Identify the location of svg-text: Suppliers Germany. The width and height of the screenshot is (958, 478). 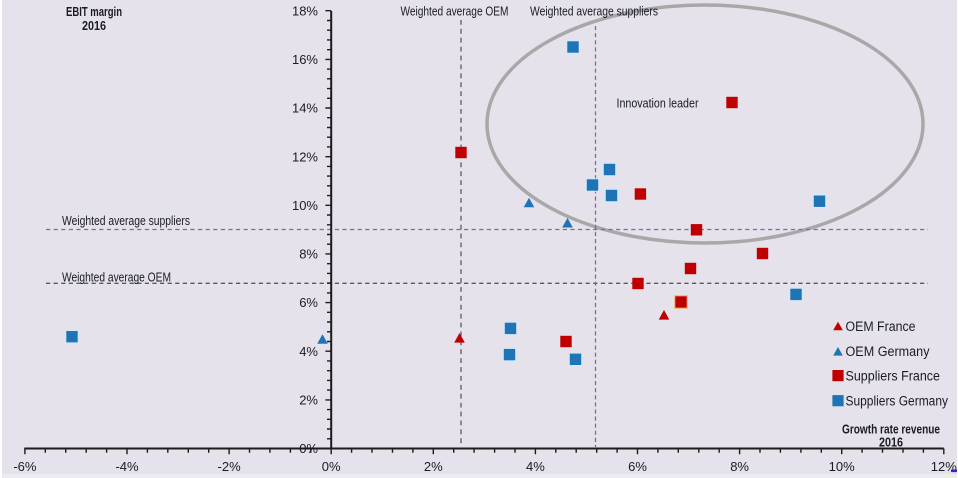
(897, 401).